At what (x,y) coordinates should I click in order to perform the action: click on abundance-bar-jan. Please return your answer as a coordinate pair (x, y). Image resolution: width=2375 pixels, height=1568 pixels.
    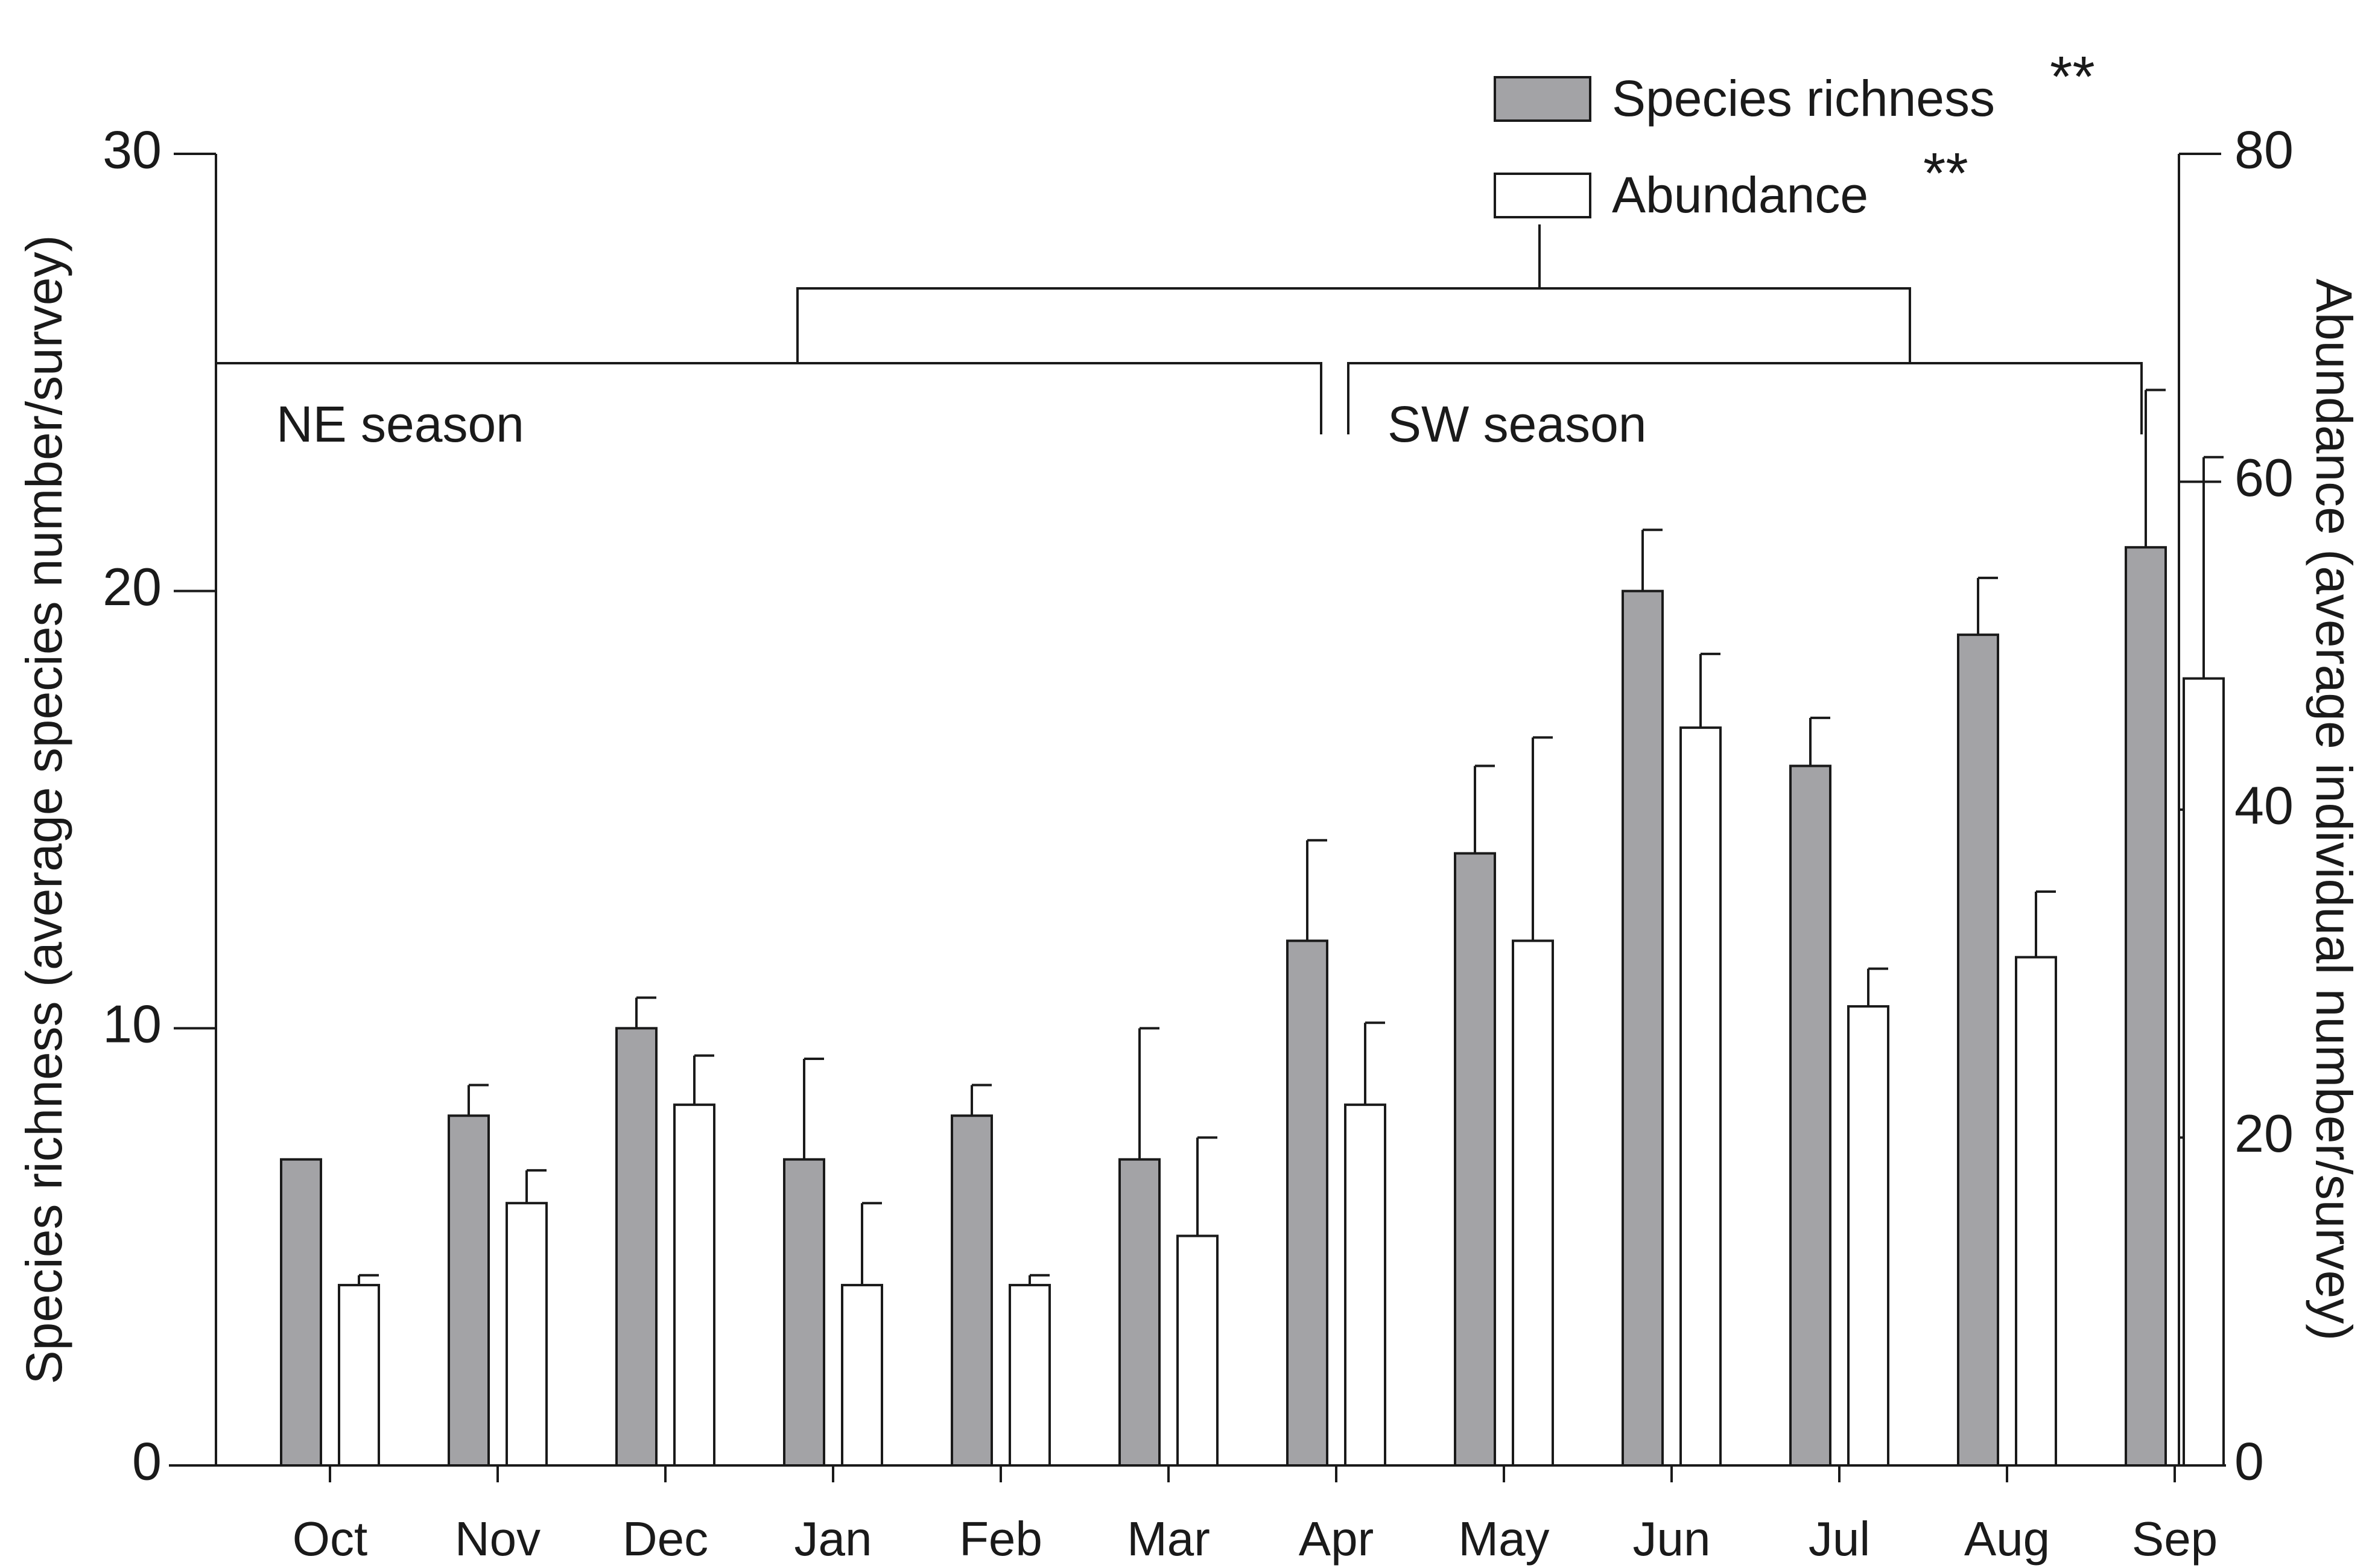
    Looking at the image, I should click on (862, 1375).